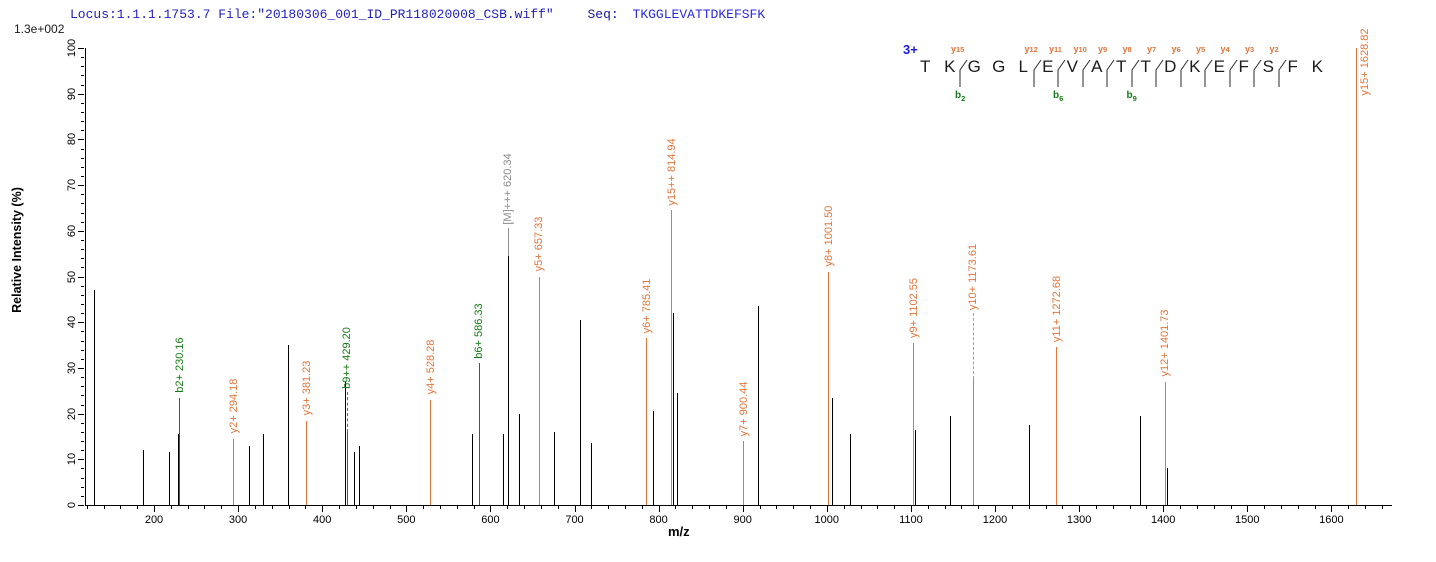  Describe the element at coordinates (671, 172) in the screenshot. I see `peak-label: y15++ 814.94` at that location.